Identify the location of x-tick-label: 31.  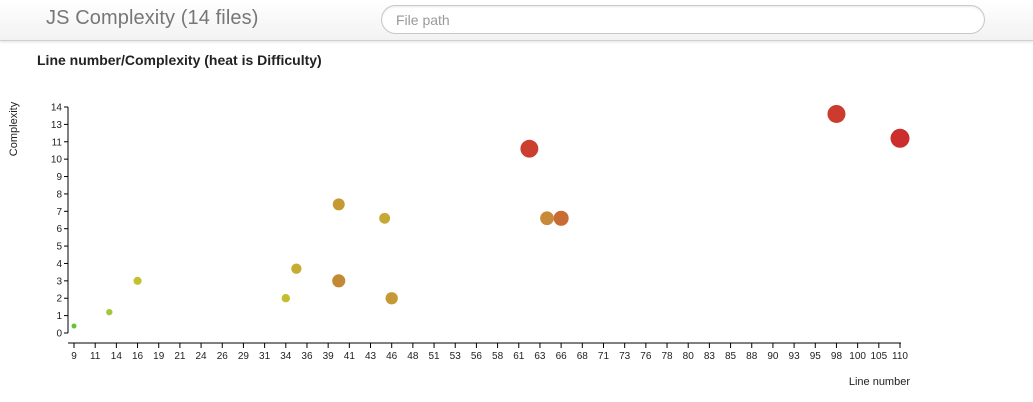
(265, 356).